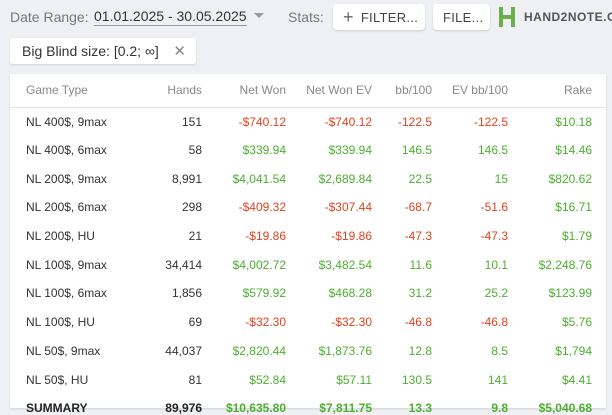 The height and width of the screenshot is (415, 612). Describe the element at coordinates (501, 178) in the screenshot. I see `cell-ev-bb100: 15` at that location.